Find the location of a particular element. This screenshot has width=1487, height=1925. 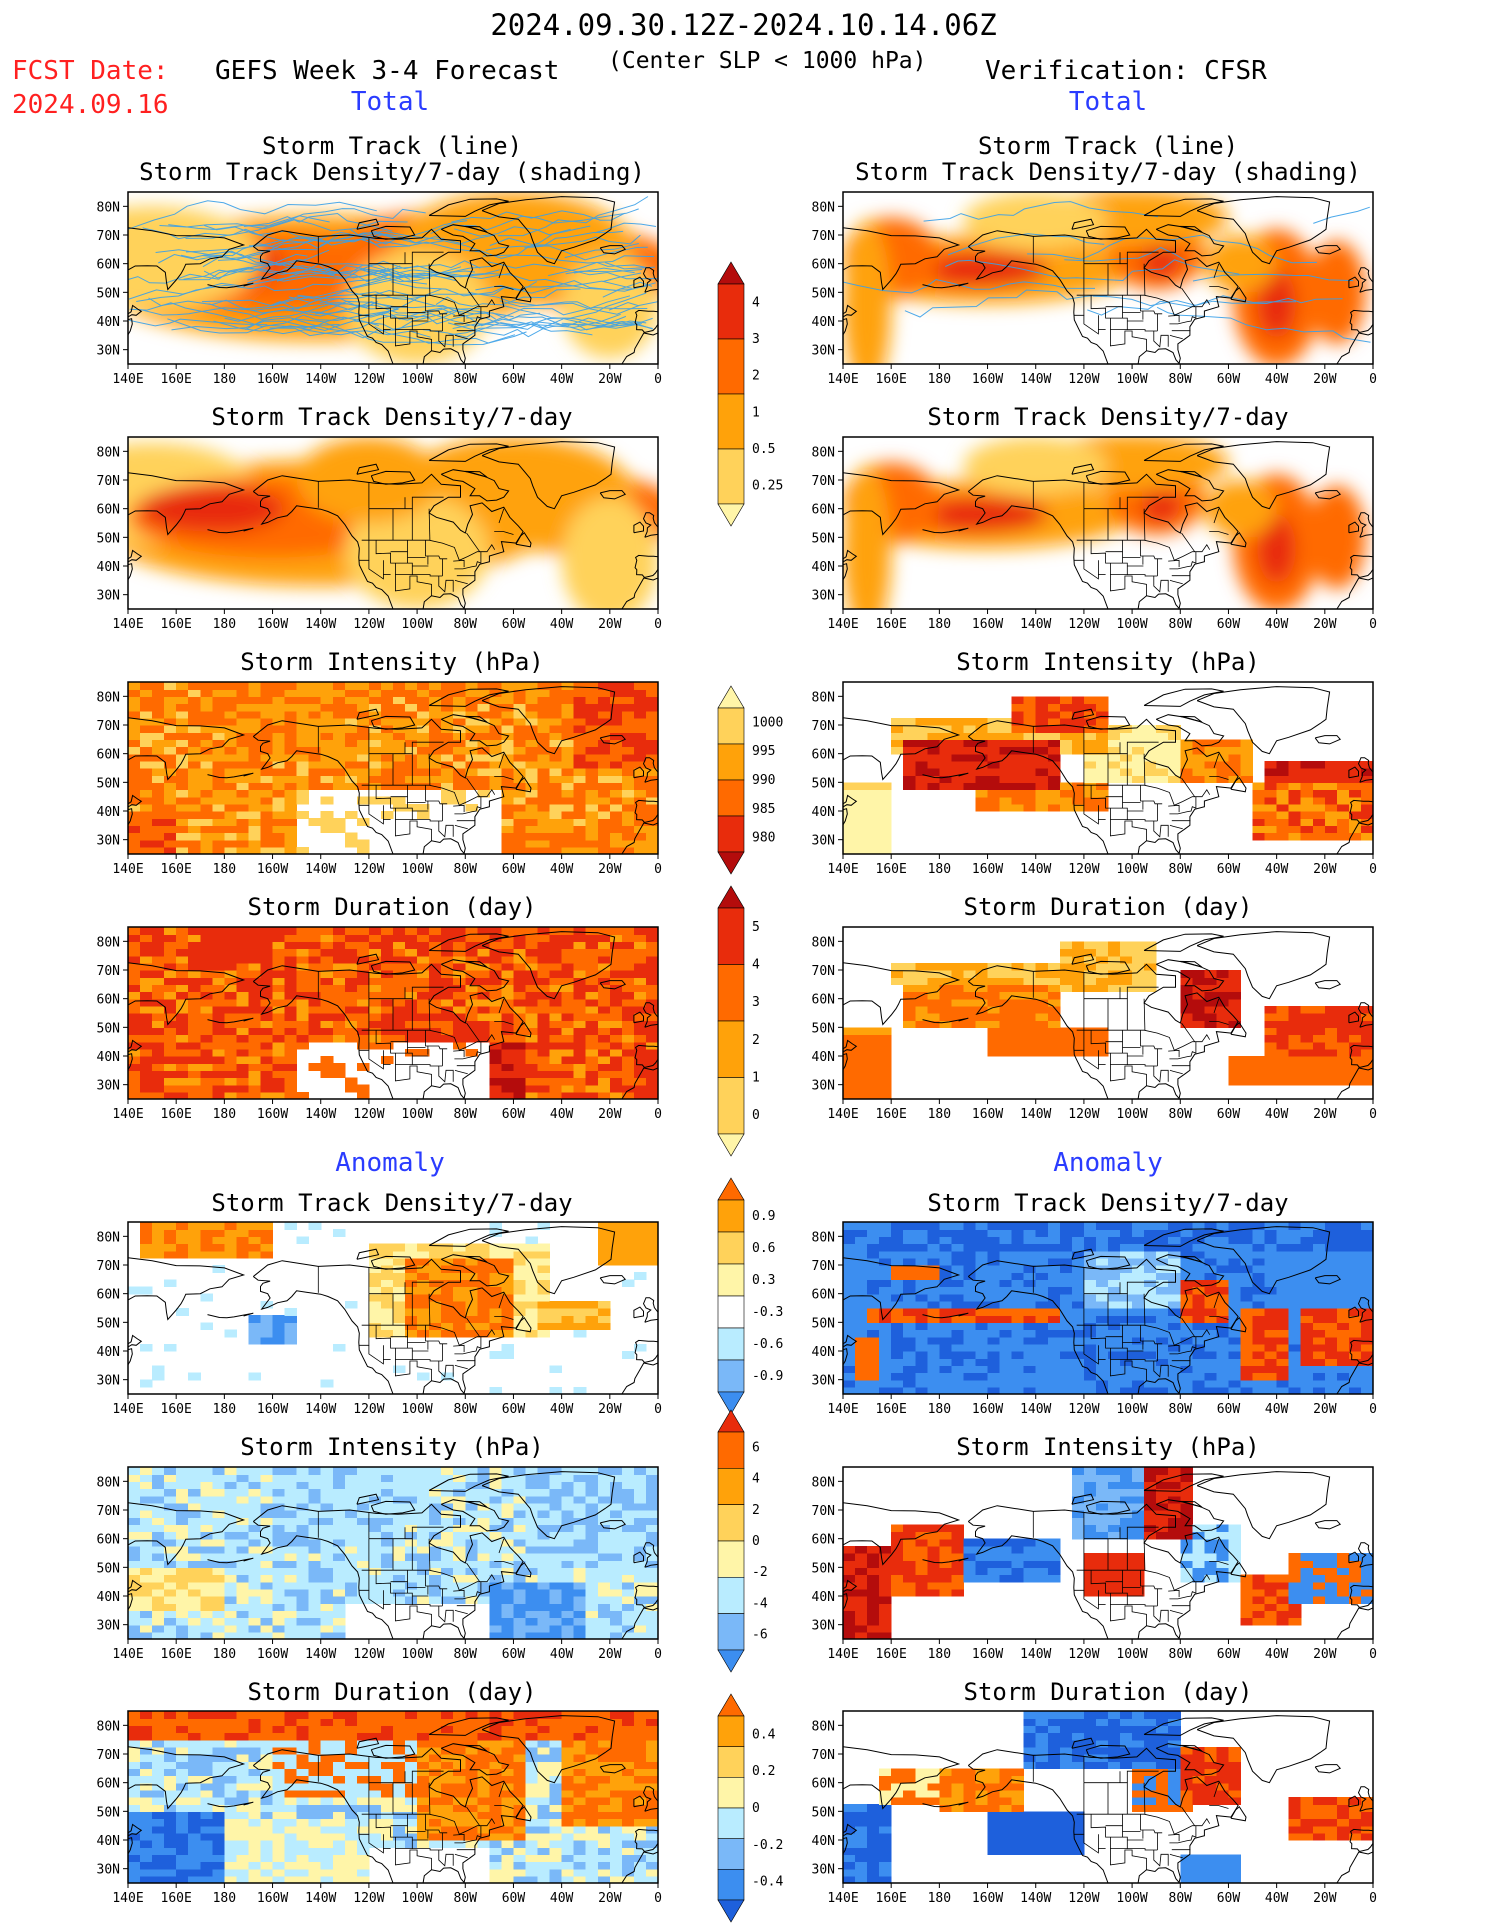

lat-tick-label: 60N is located at coordinates (108, 265).